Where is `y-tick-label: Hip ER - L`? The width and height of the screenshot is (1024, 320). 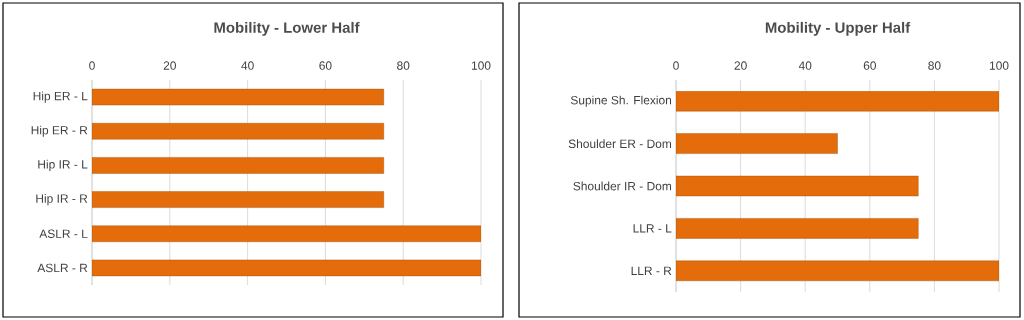
y-tick-label: Hip ER - L is located at coordinates (60, 97).